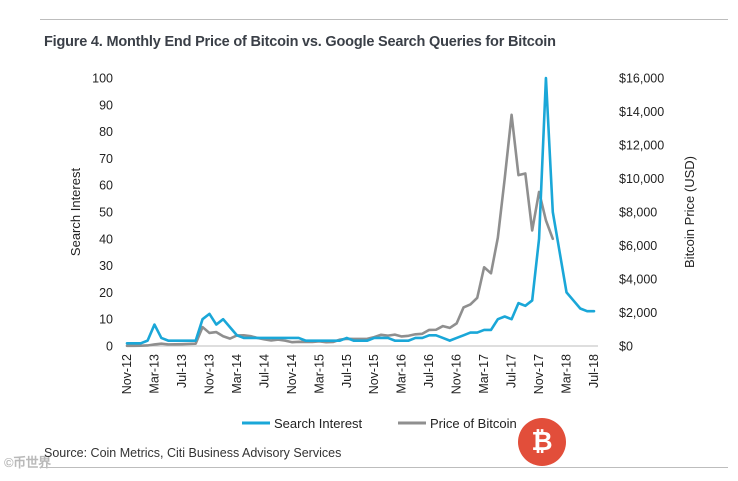 This screenshot has width=738, height=481. What do you see at coordinates (319, 374) in the screenshot?
I see `x-tick-label: Mar-15` at bounding box center [319, 374].